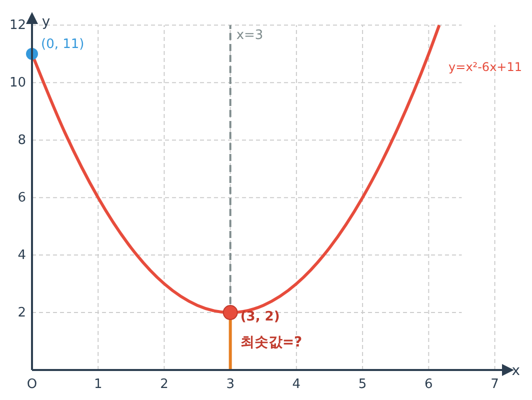  What do you see at coordinates (164, 384) in the screenshot?
I see `x-tick-label: 2` at bounding box center [164, 384].